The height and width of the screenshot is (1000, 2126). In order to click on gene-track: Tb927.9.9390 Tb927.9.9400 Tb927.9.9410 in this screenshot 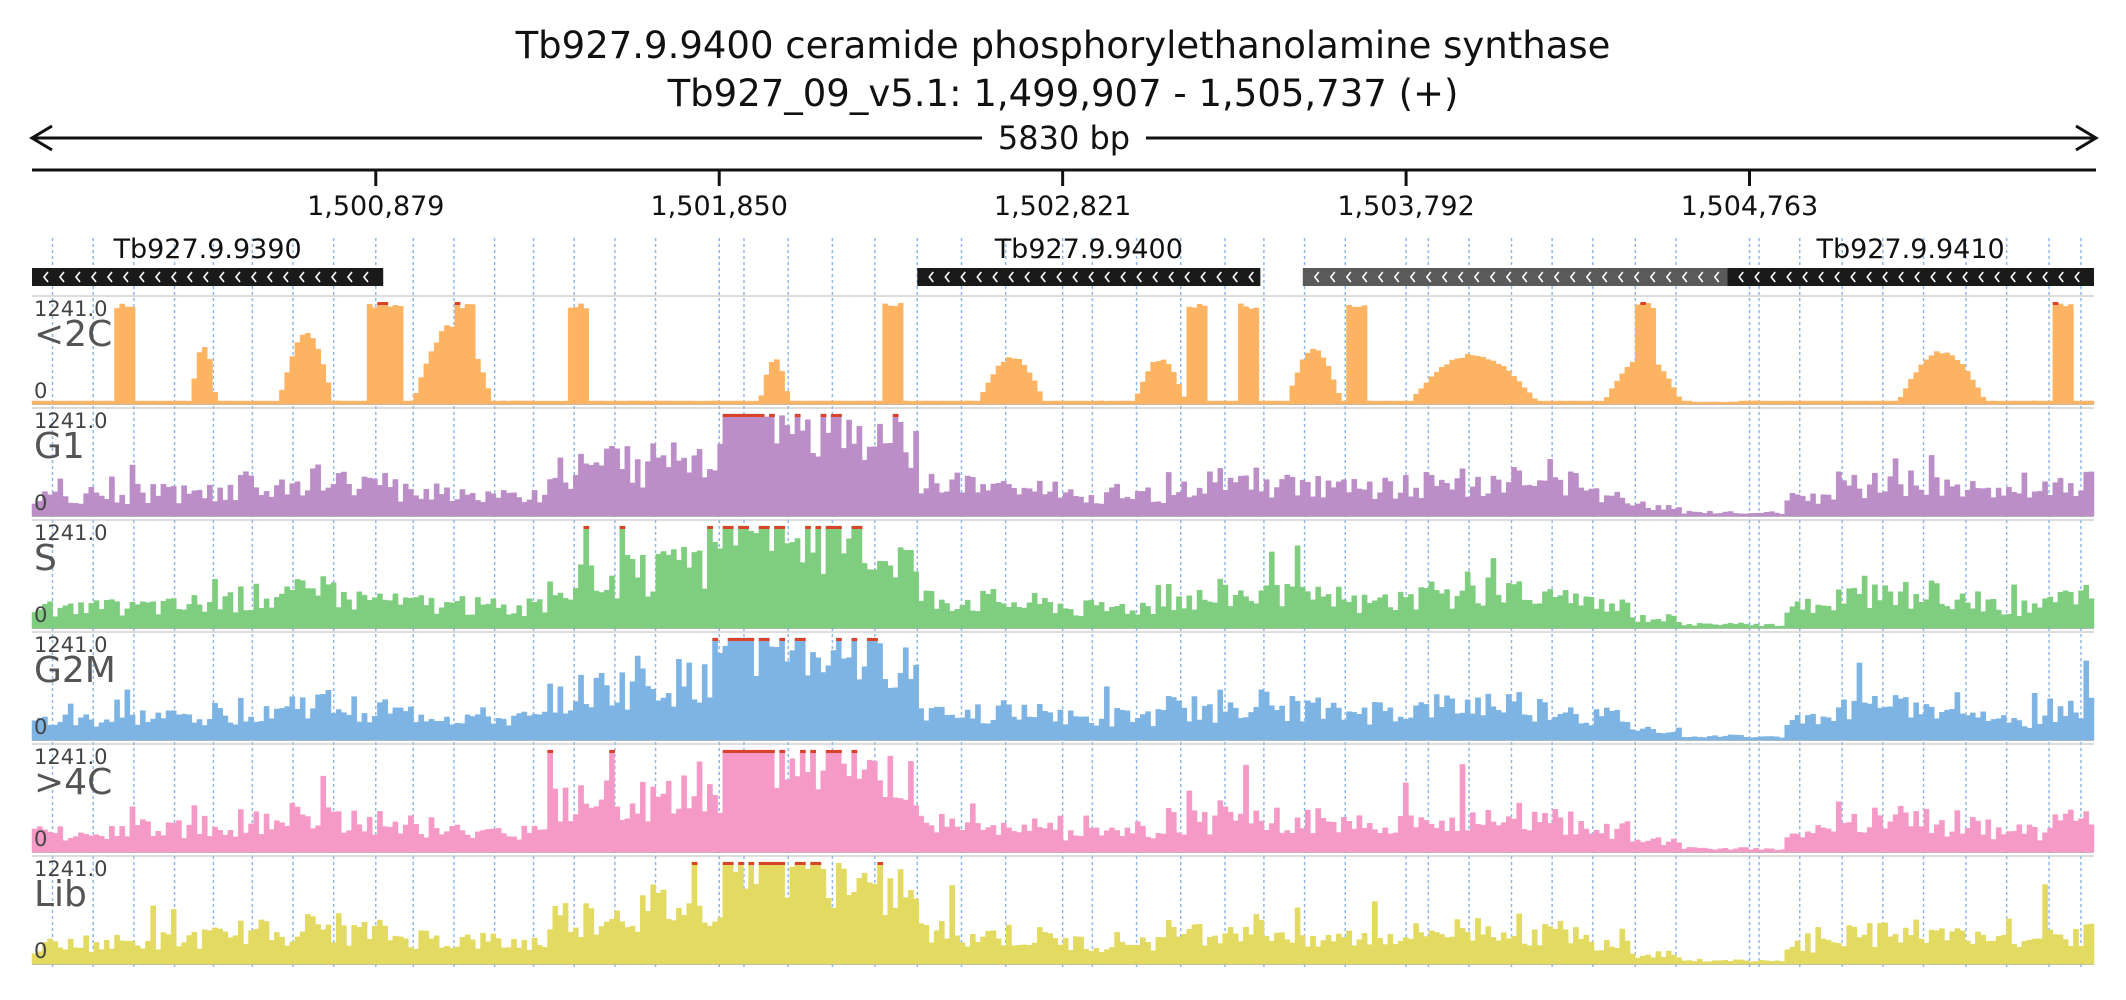, I will do `click(1063, 260)`.